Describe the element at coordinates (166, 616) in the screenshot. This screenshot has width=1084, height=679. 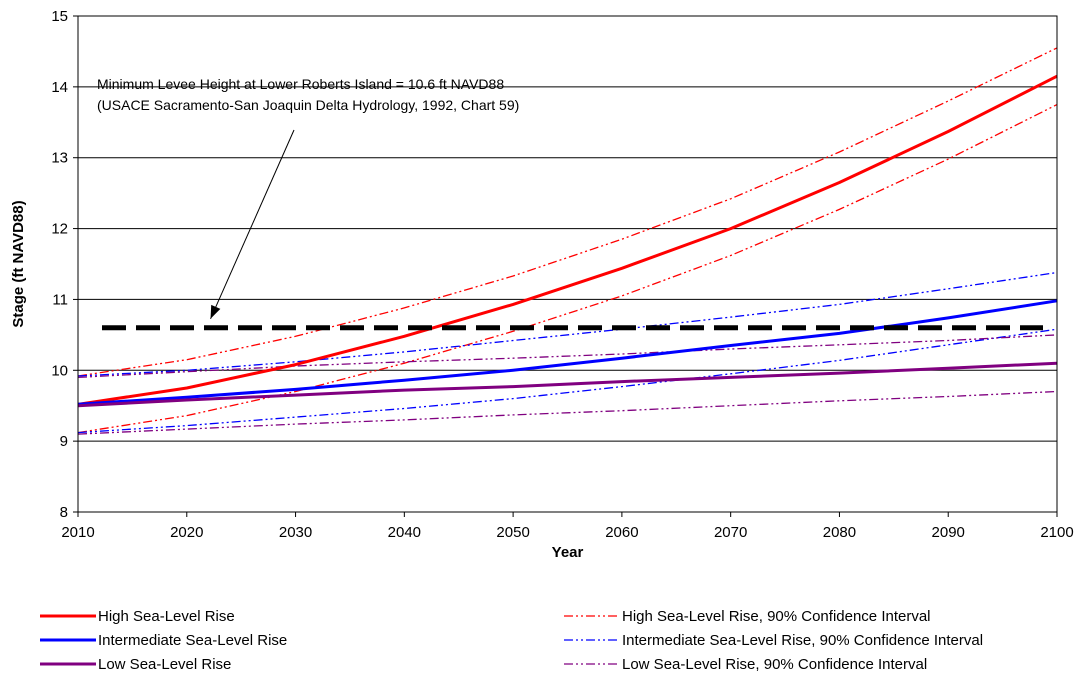
I see `legend-label: High Sea-Level Rise` at that location.